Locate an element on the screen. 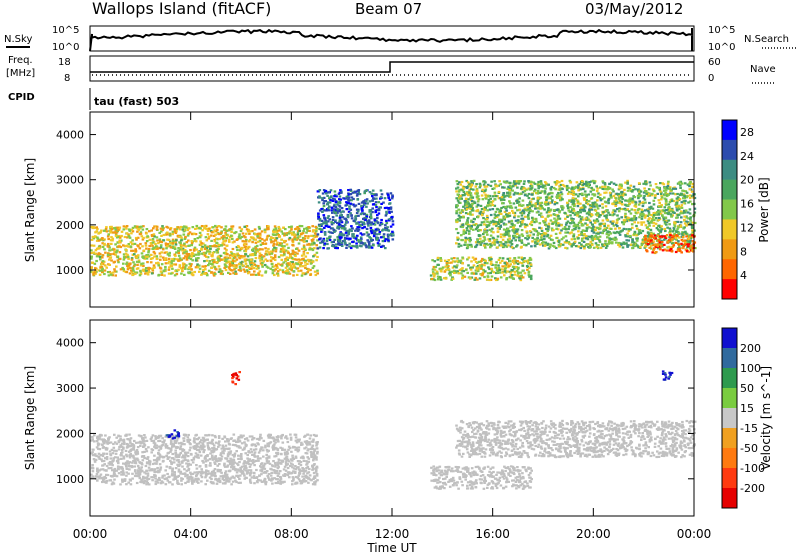  nsky-trace is located at coordinates (391, 40).